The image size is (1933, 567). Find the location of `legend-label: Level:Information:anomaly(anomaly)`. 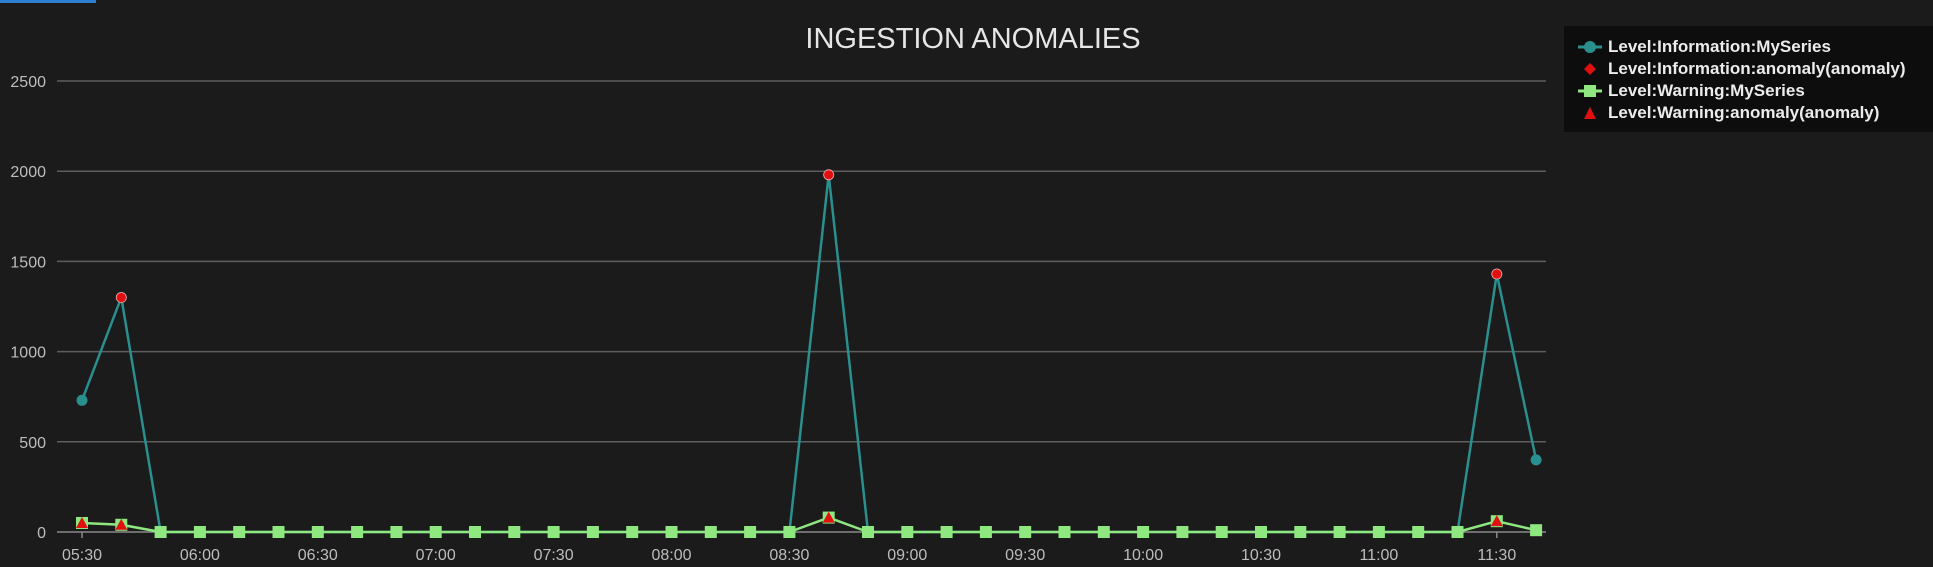

legend-label: Level:Information:anomaly(anomaly) is located at coordinates (1757, 68).